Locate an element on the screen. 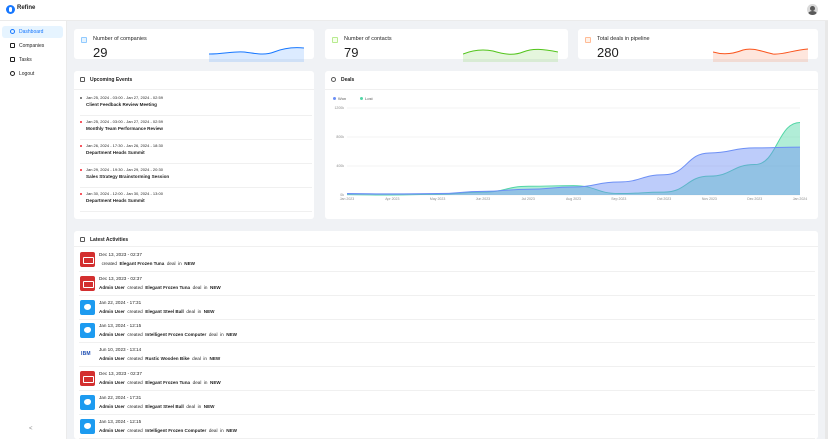 The height and width of the screenshot is (439, 828). sidebar-item-tasks: Tasks is located at coordinates (32, 60).